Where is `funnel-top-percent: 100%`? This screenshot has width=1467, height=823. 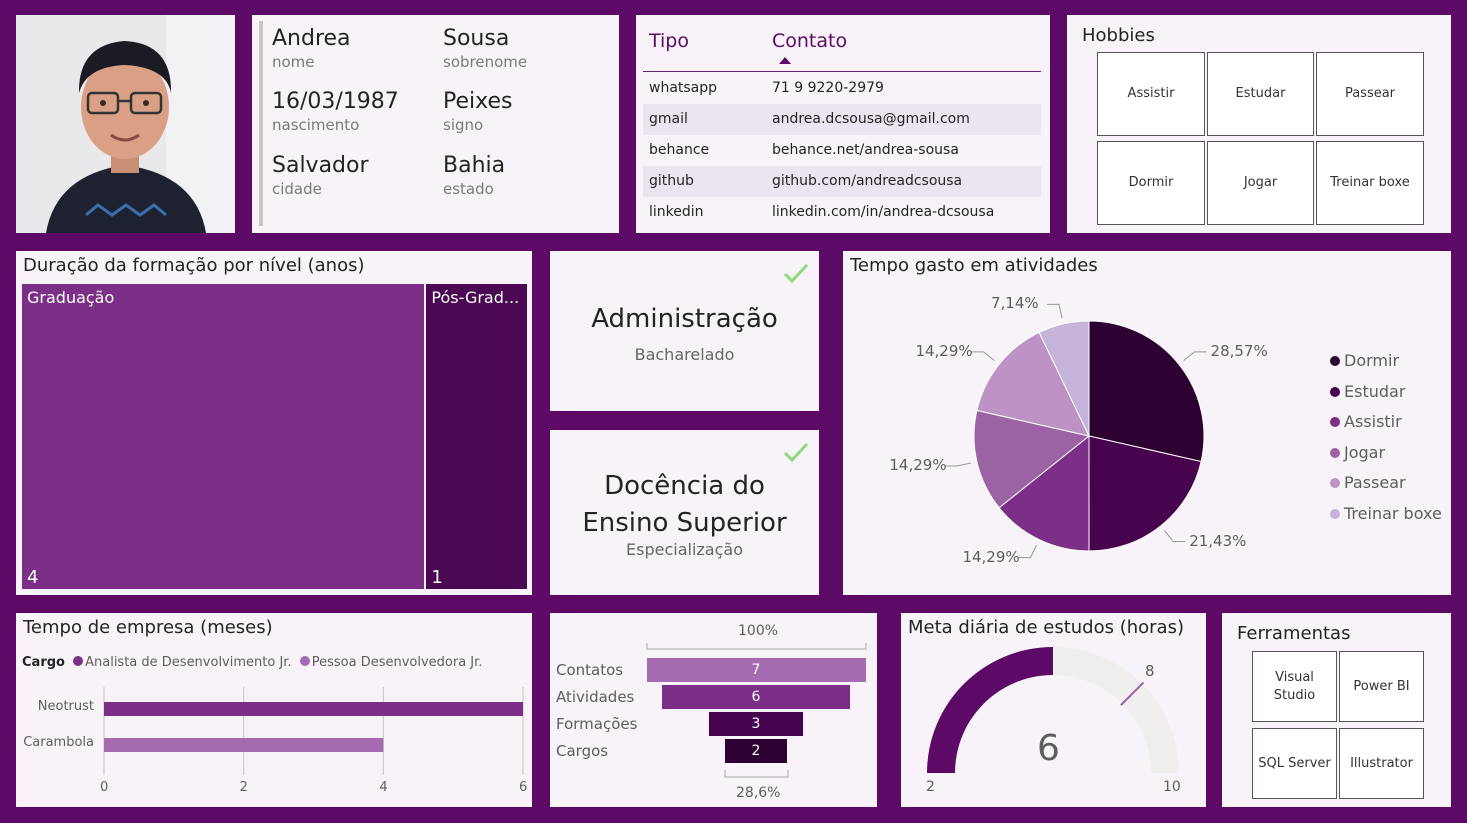 funnel-top-percent: 100% is located at coordinates (758, 631).